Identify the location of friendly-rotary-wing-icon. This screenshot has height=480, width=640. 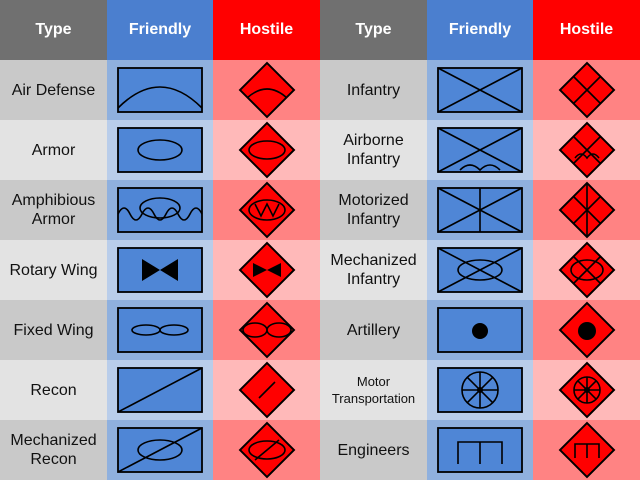
(160, 270).